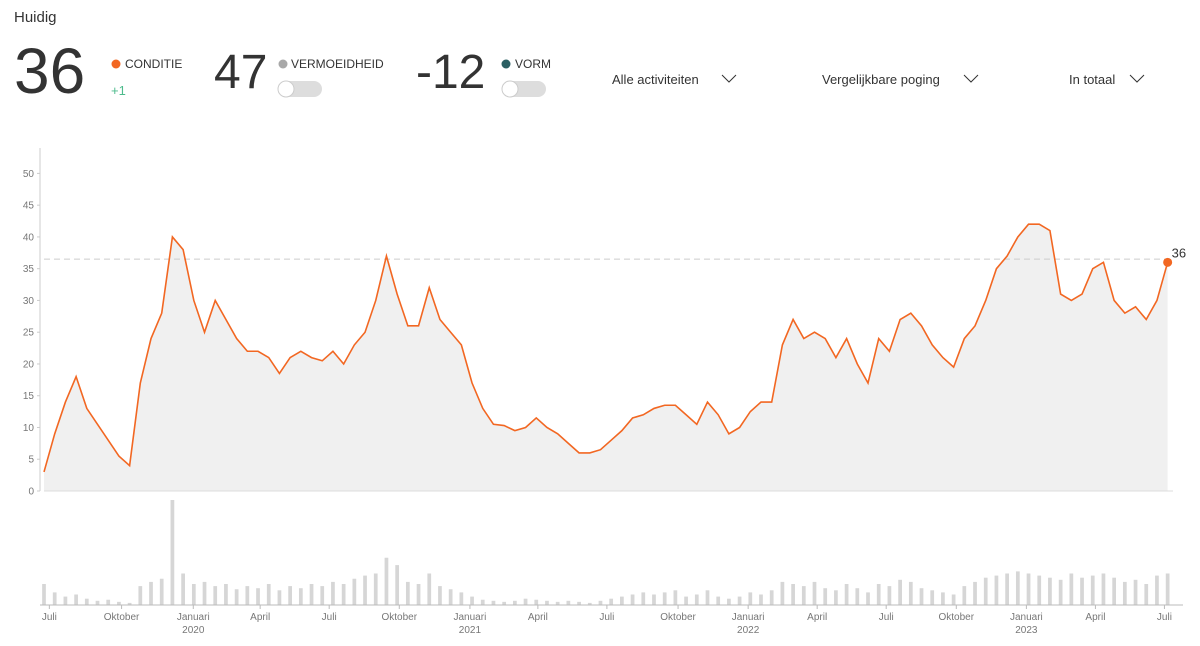 Image resolution: width=1200 pixels, height=646 pixels. Describe the element at coordinates (881, 79) in the screenshot. I see `dropdown-label: Vergelijkbare poging` at that location.